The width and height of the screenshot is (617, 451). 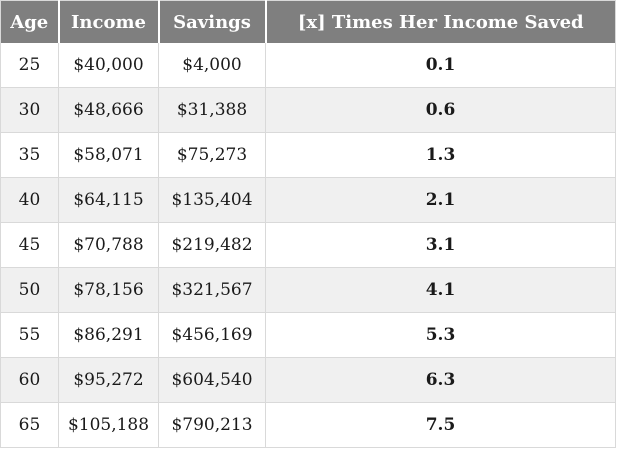 I want to click on cell-times-income-saved: 0.6, so click(x=440, y=110).